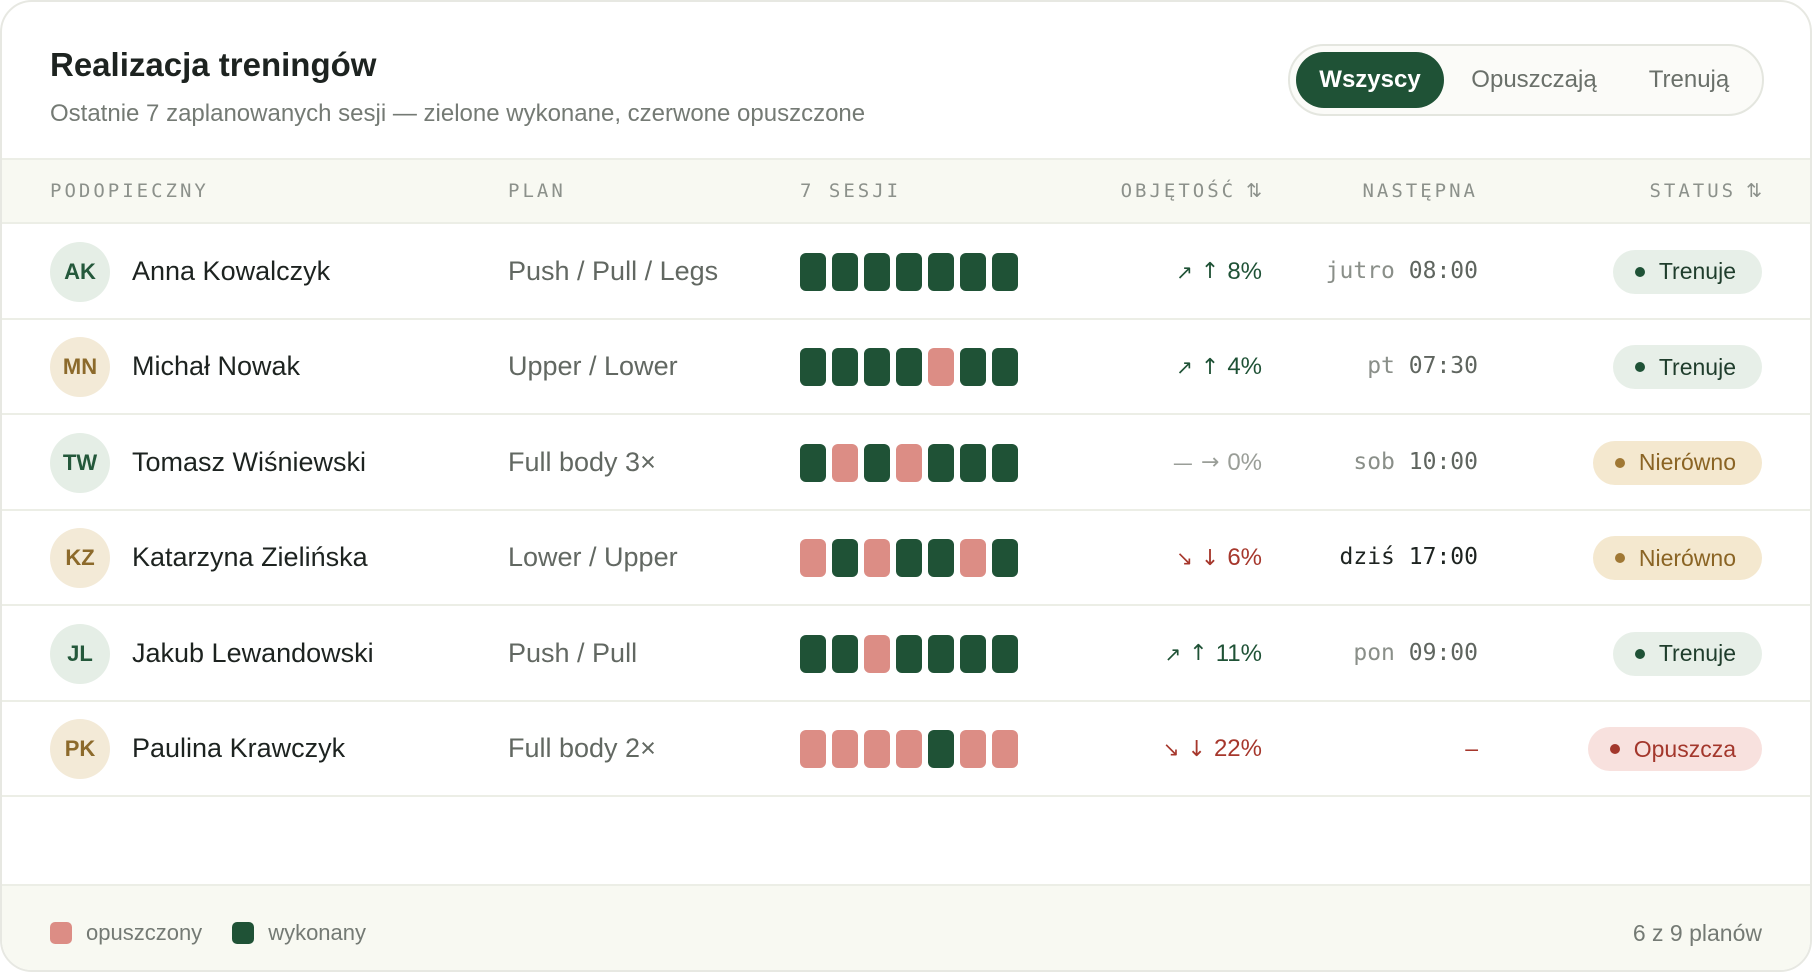 The width and height of the screenshot is (1812, 974). I want to click on filter-skipping-button: Opuszczają, so click(1534, 79).